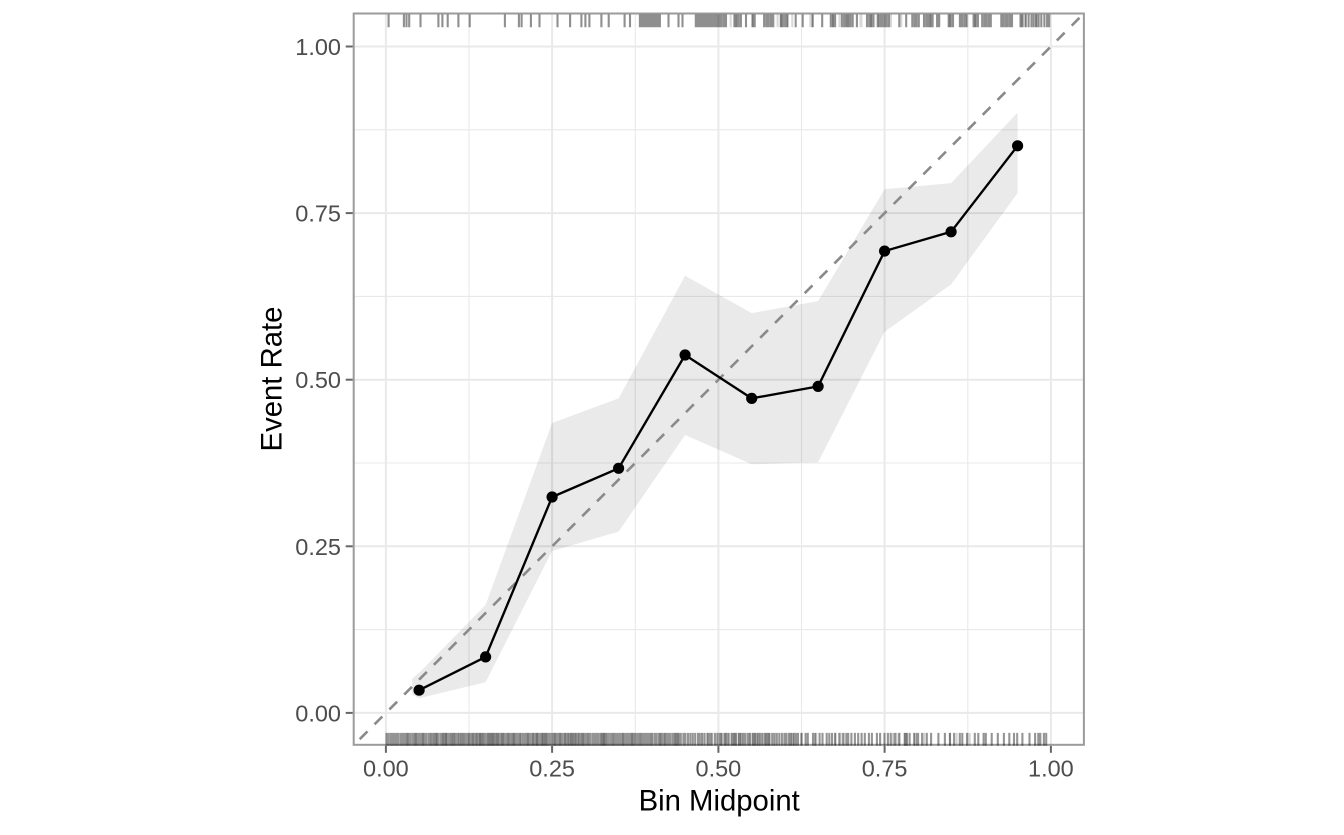  What do you see at coordinates (272, 379) in the screenshot?
I see `svg-text: Event Rate` at bounding box center [272, 379].